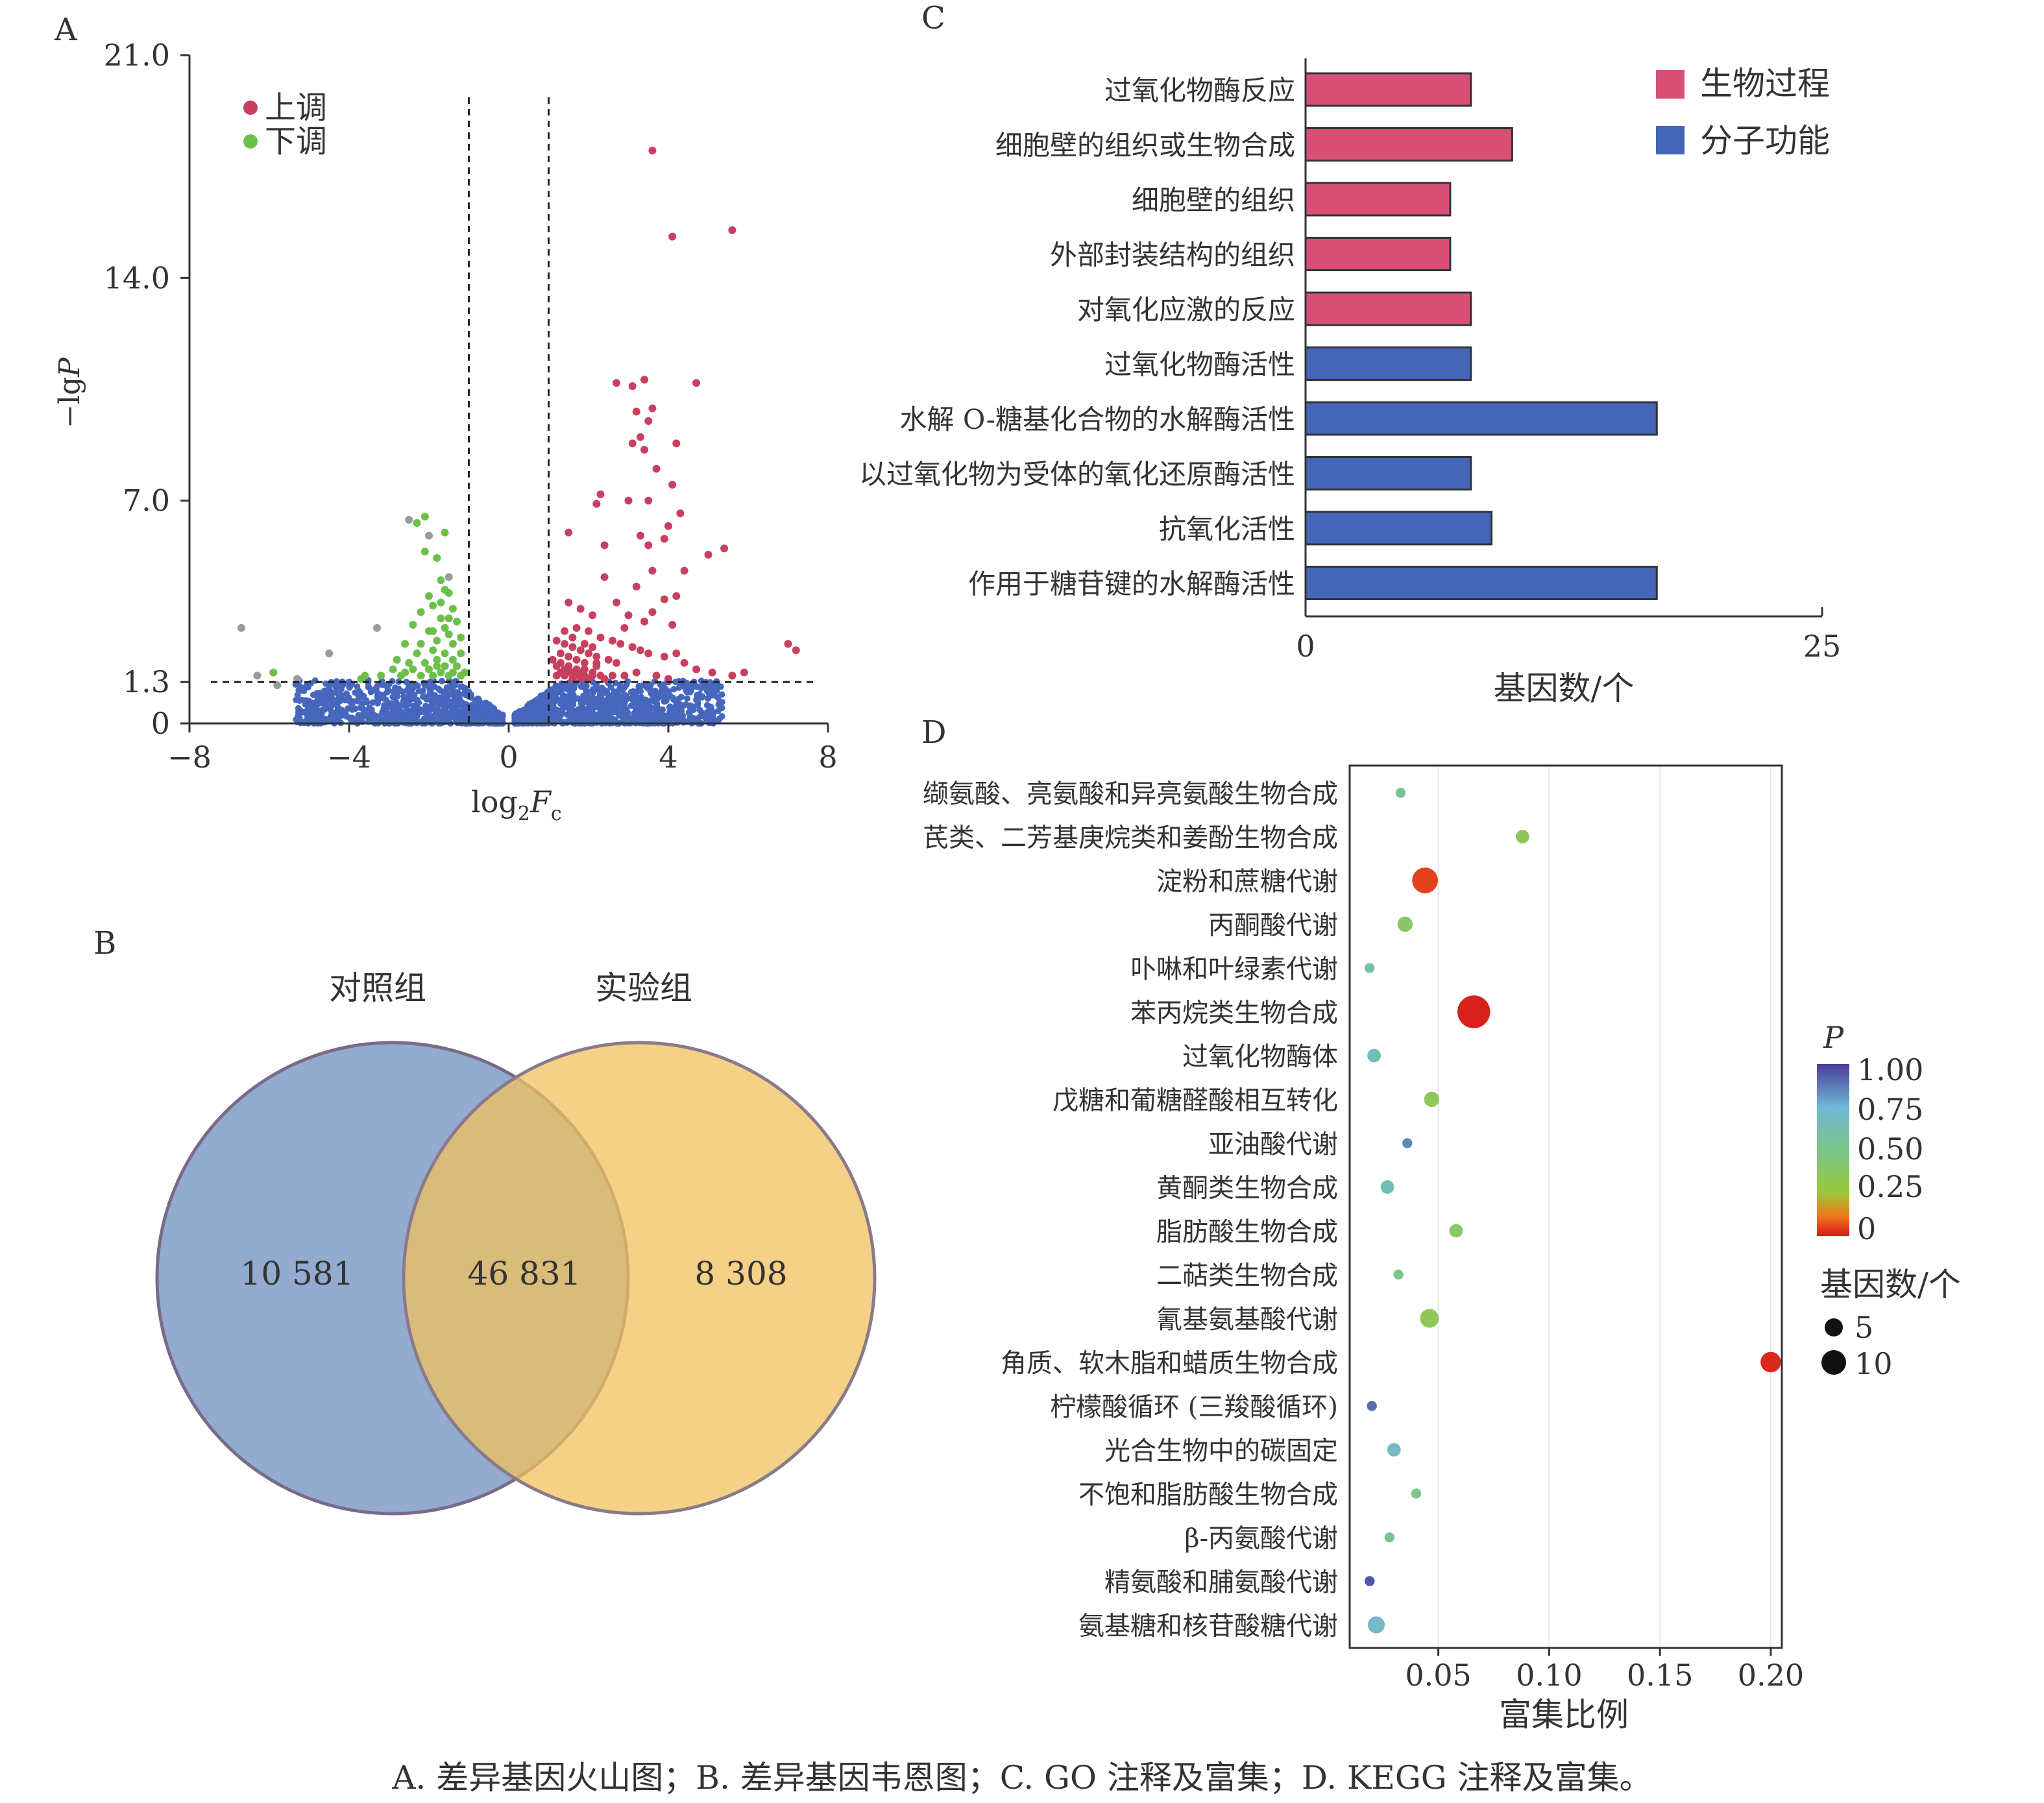 The width and height of the screenshot is (2044, 1803). What do you see at coordinates (1890, 1069) in the screenshot?
I see `colorbar-tick-1: 1.00` at bounding box center [1890, 1069].